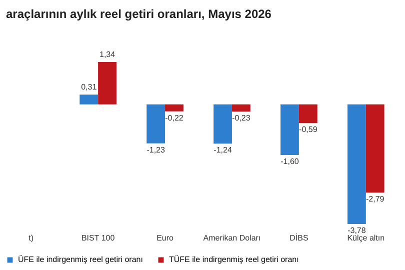 This screenshot has width=405, height=270. Describe the element at coordinates (241, 118) in the screenshot. I see `data-label: -0,23` at that location.